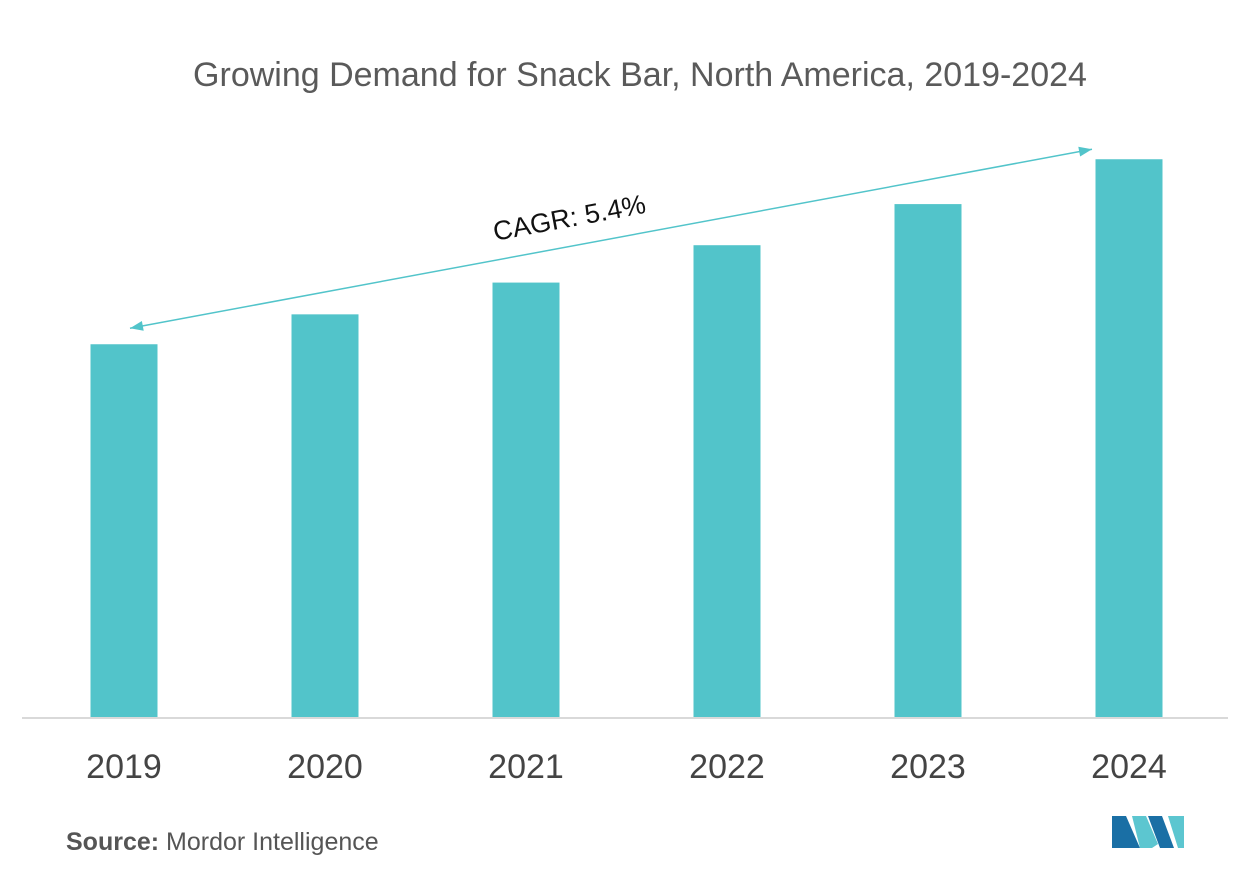  I want to click on x-tick-label-2019: 2019, so click(124, 767).